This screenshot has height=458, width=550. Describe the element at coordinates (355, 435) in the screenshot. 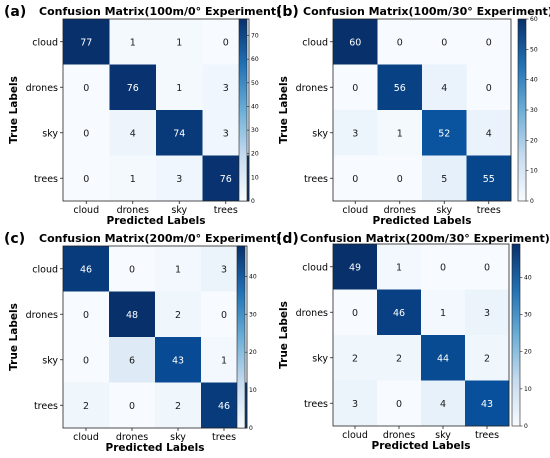

I see `x-tick-label: cloud` at that location.